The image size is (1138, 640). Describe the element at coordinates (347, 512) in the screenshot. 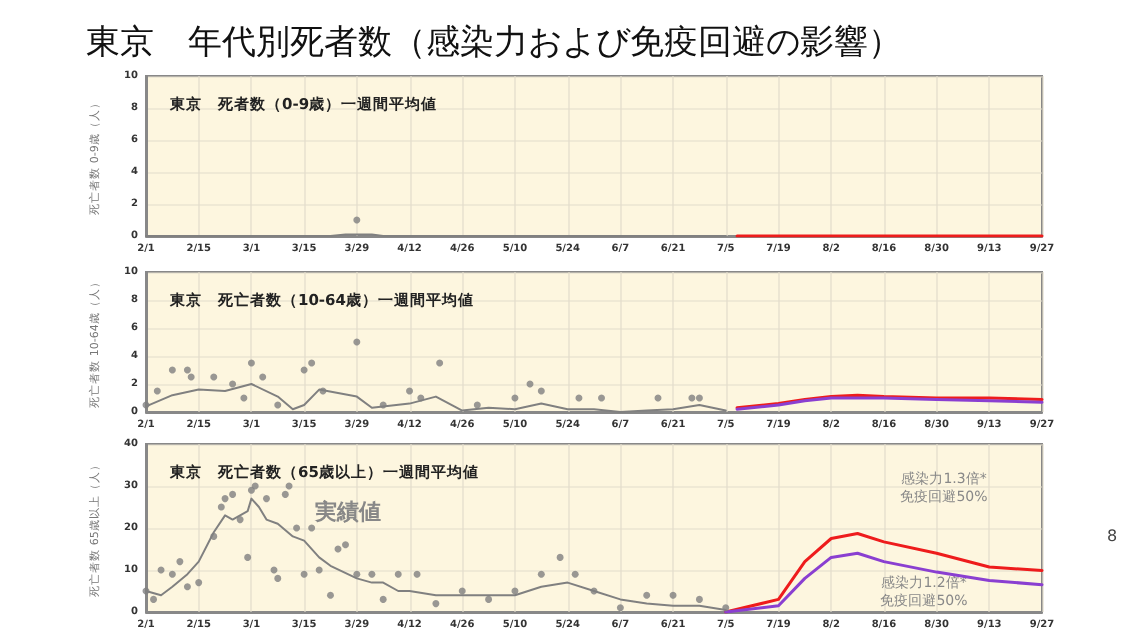

I see `annotation: 実績値` at that location.